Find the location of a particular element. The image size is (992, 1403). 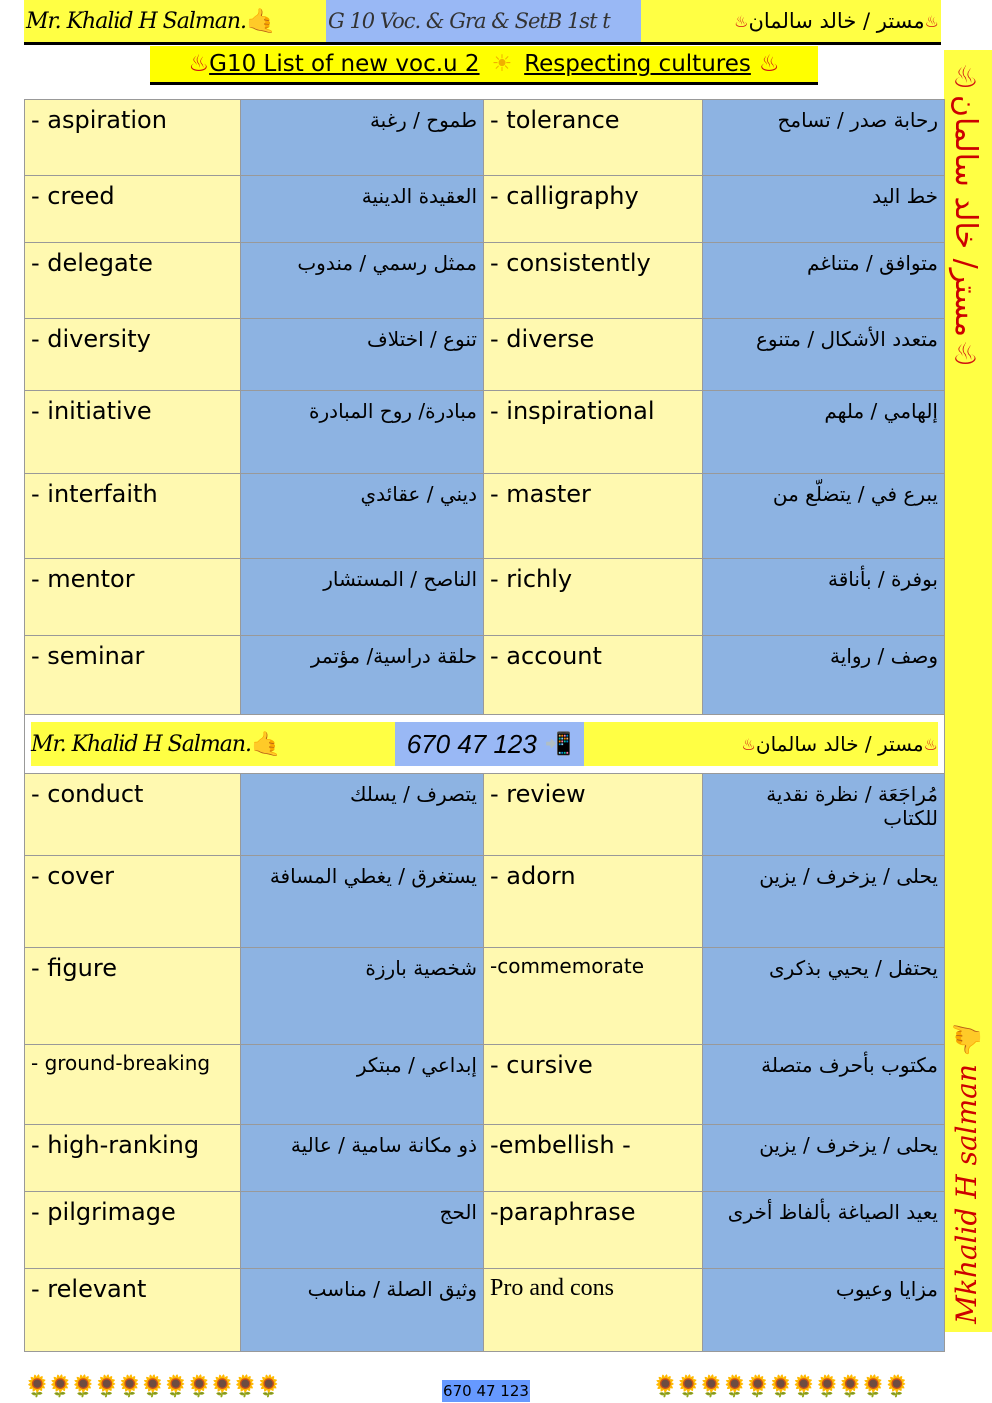

side-banner: ♨مستر/ خالد سالمان♨ Mkhalid H salman 🤙 is located at coordinates (968, 691).